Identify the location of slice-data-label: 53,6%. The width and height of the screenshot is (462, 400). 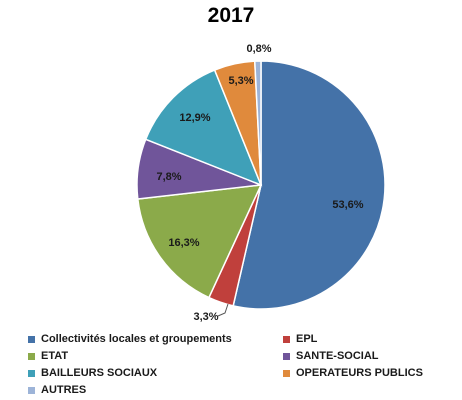
(347, 205).